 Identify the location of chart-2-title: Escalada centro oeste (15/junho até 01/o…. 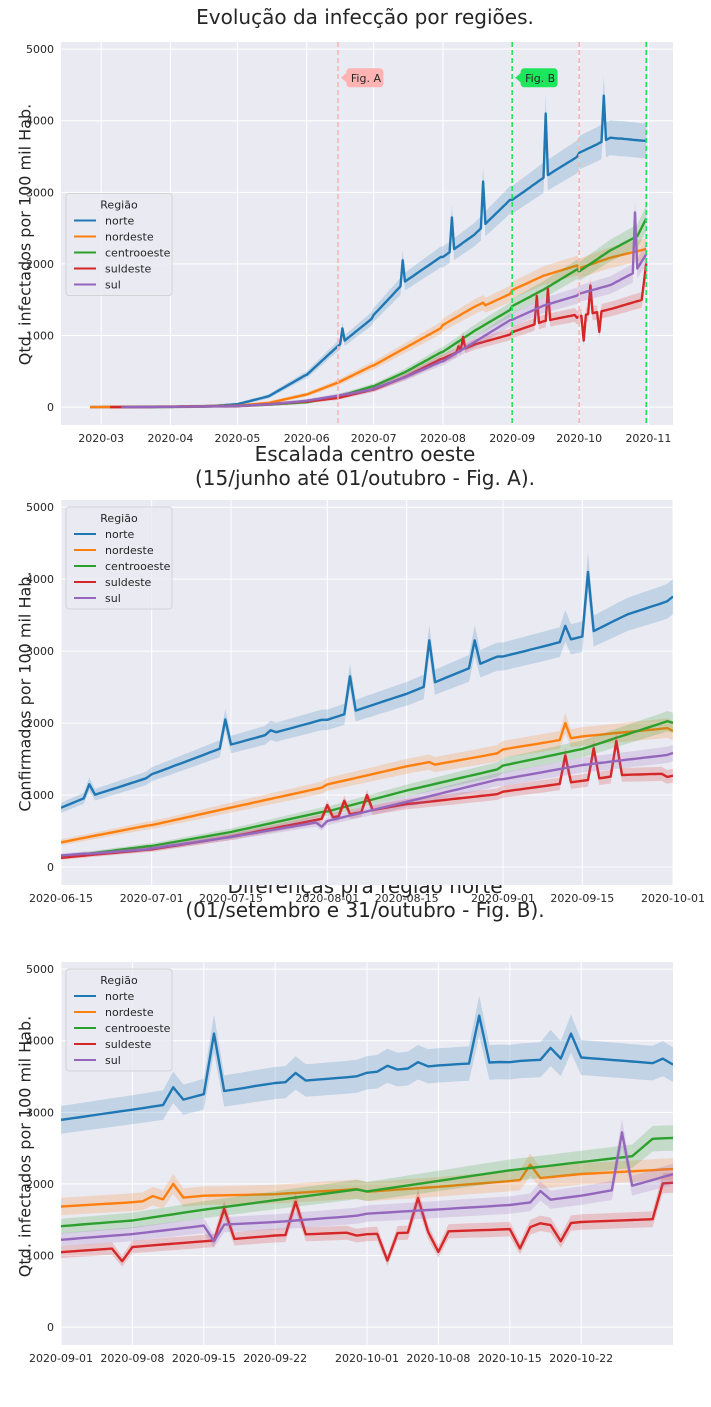
(365, 466).